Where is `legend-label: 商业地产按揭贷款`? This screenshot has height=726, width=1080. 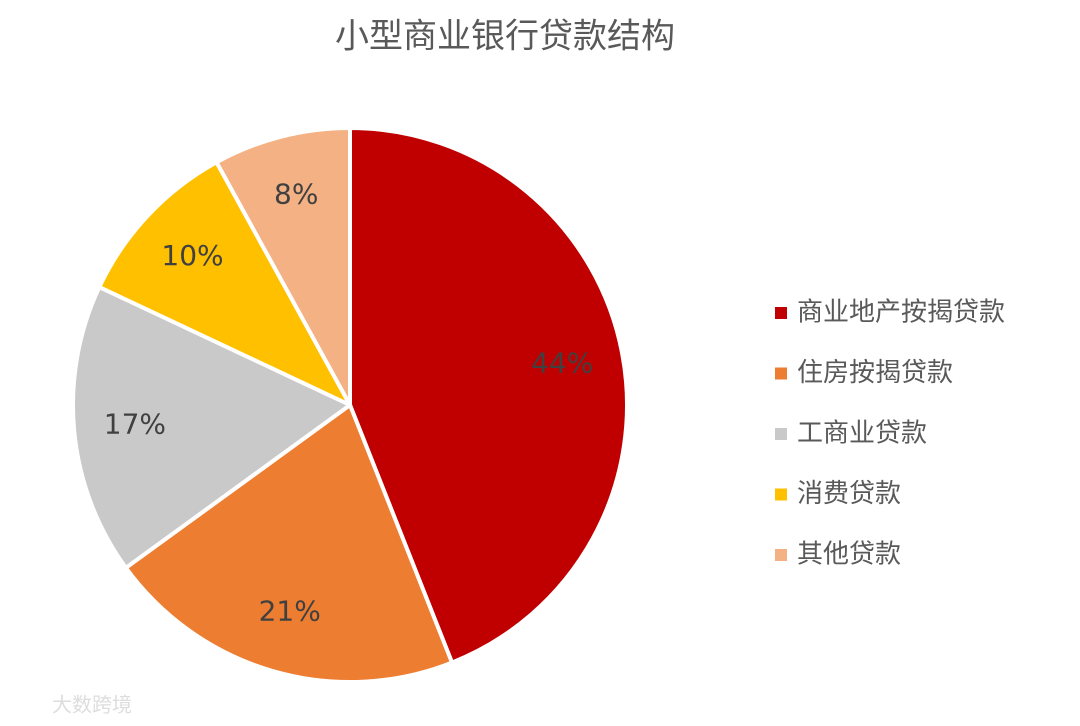
legend-label: 商业地产按揭贷款 is located at coordinates (901, 313).